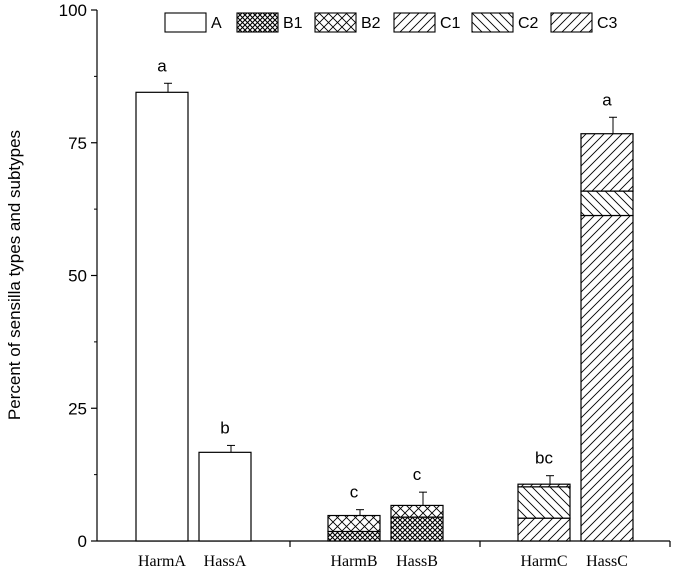  What do you see at coordinates (216, 23) in the screenshot?
I see `legend-label-A: A` at bounding box center [216, 23].